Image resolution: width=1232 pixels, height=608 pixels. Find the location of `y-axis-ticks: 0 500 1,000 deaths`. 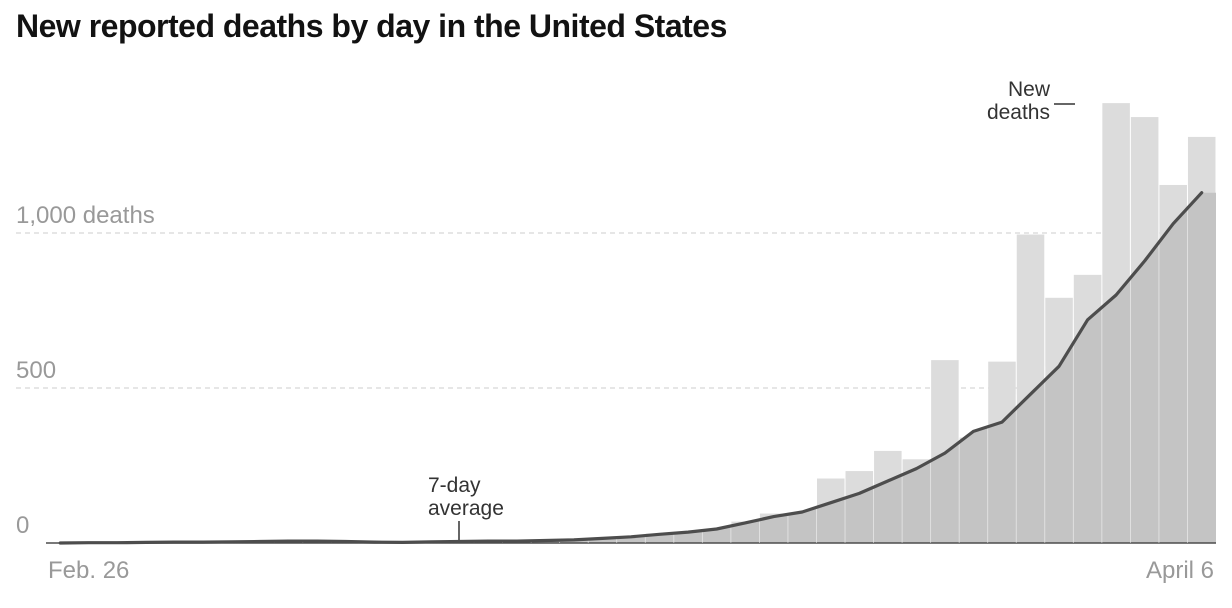

y-axis-ticks: 0 500 1,000 deaths is located at coordinates (85, 370).